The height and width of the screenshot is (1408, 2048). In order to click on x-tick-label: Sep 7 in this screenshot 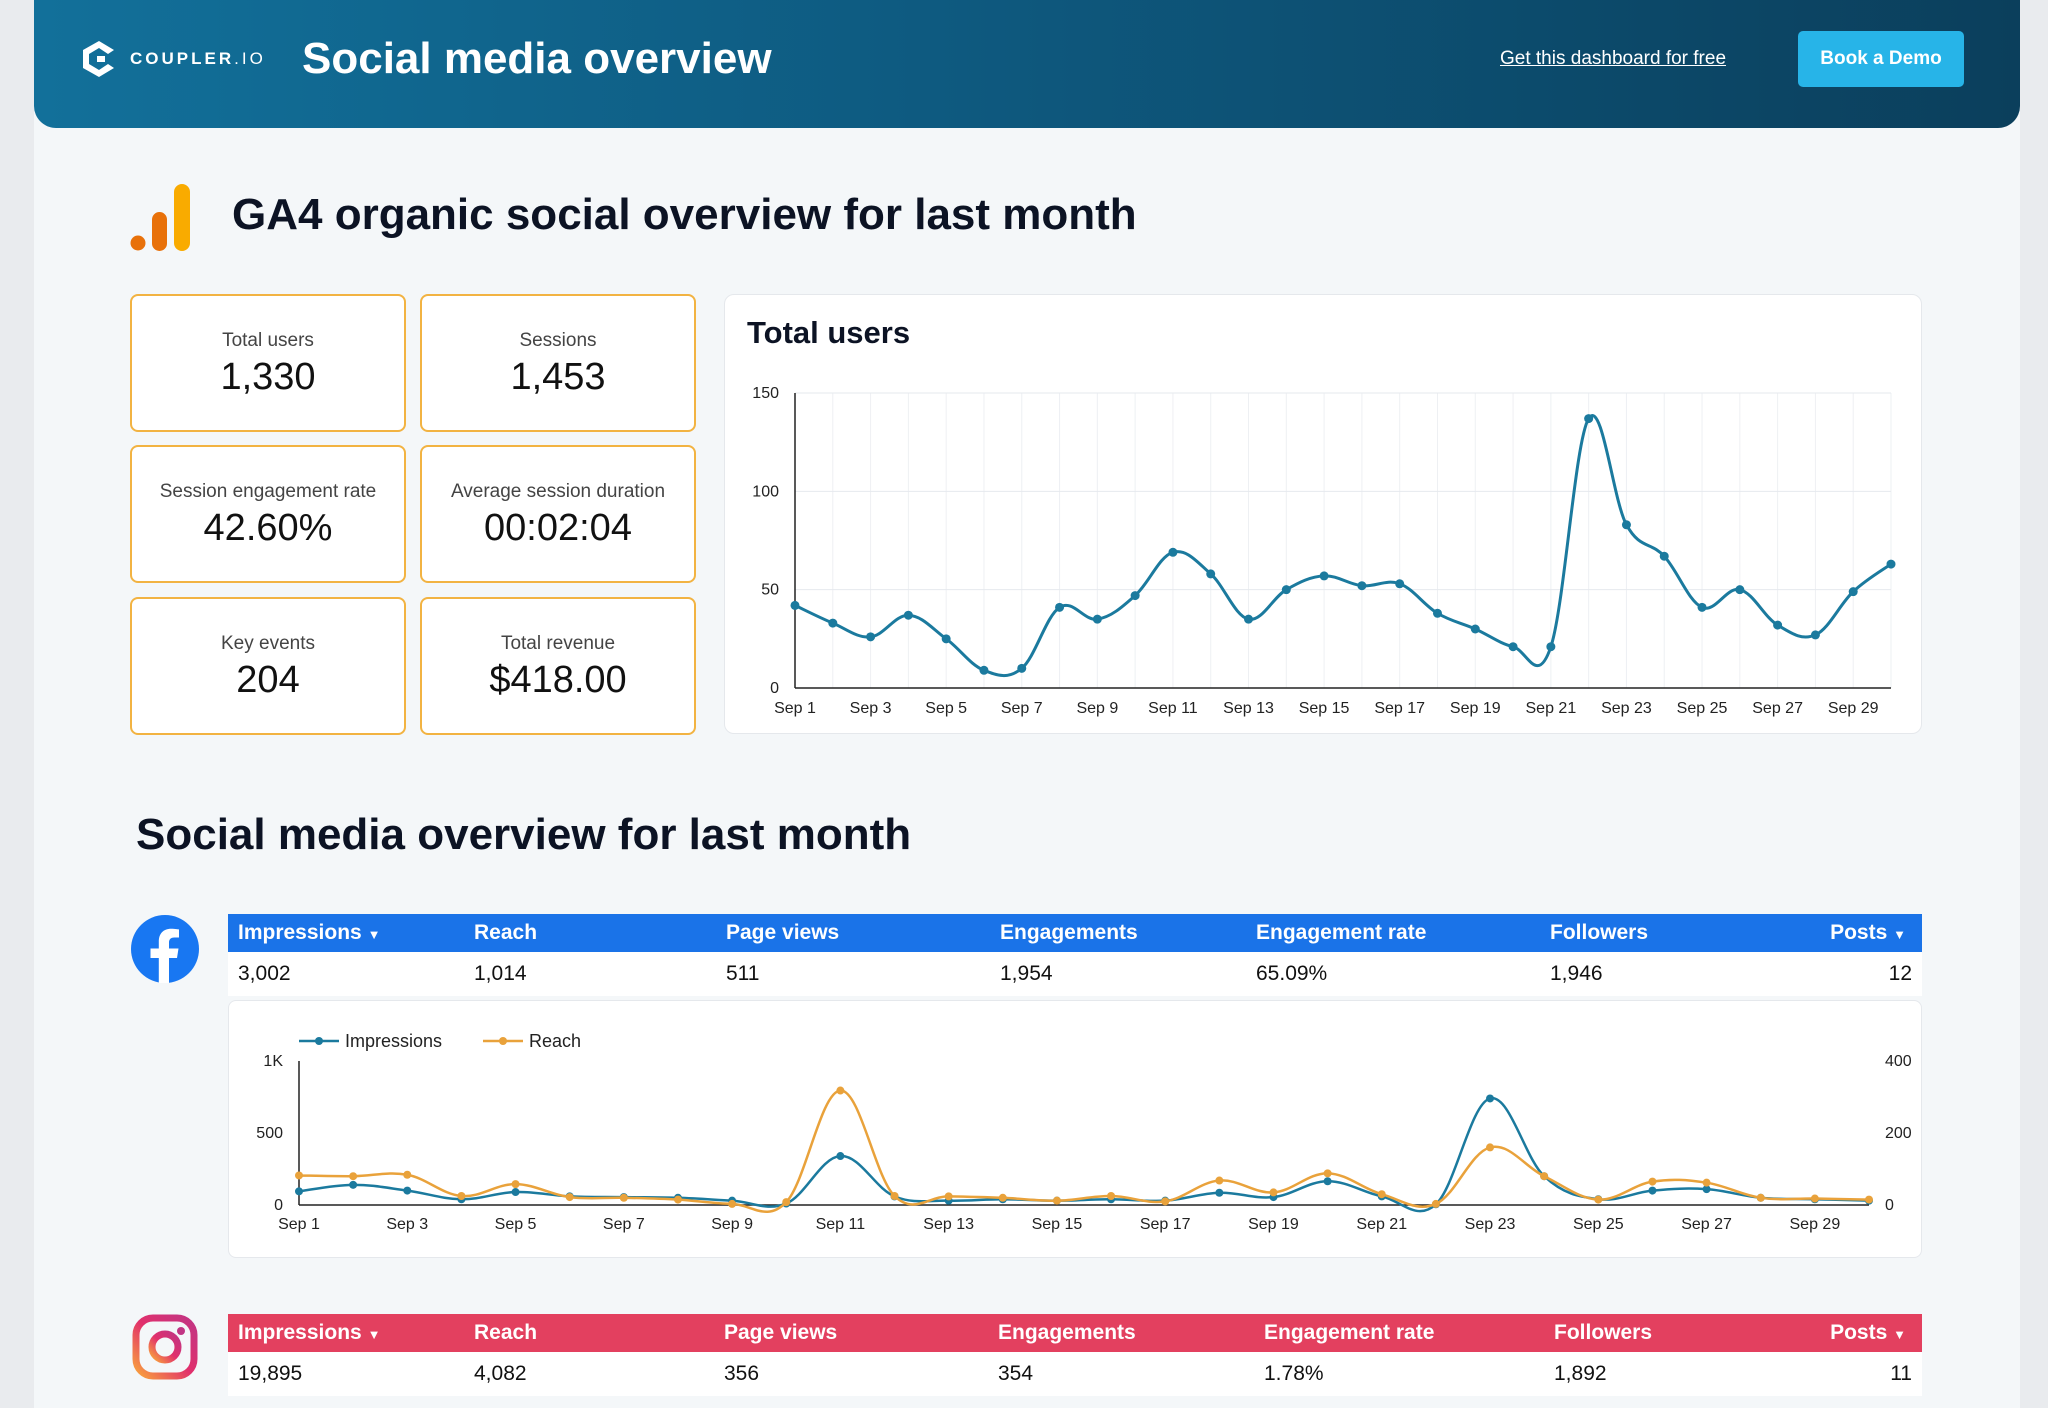, I will do `click(624, 1224)`.